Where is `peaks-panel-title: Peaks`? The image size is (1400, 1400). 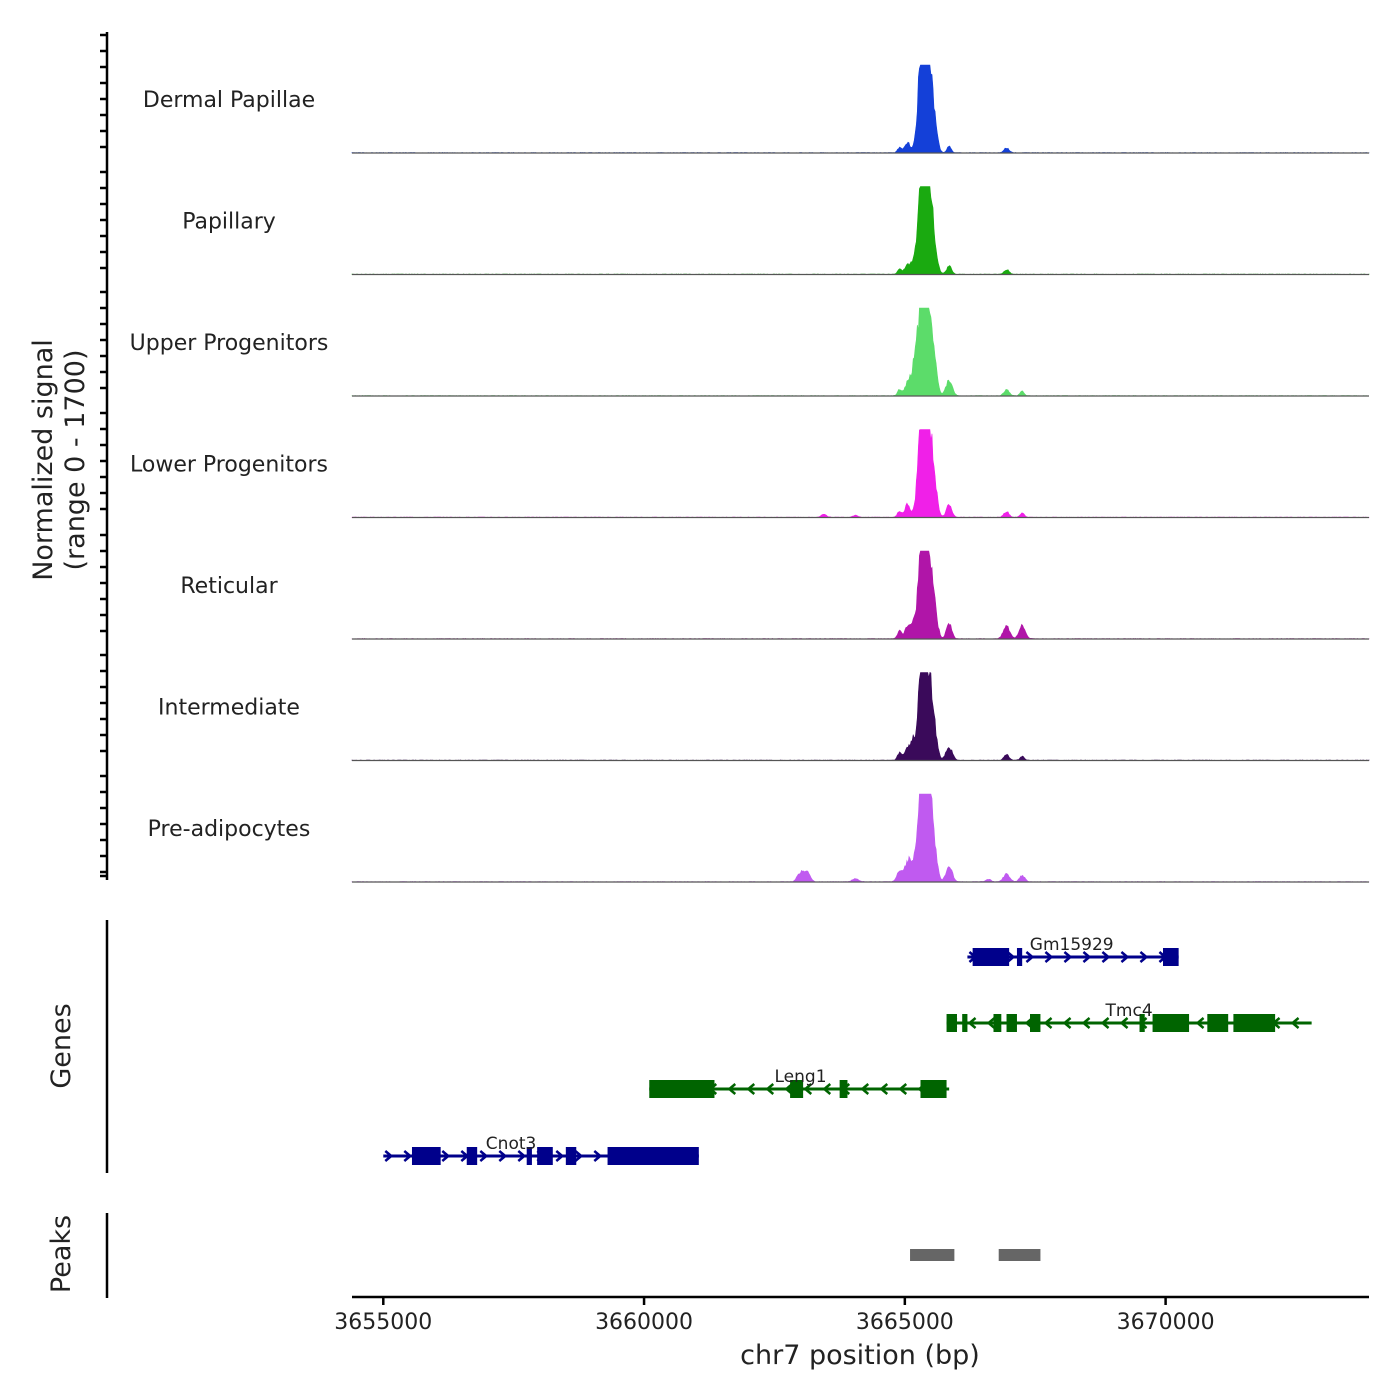
peaks-panel-title: Peaks is located at coordinates (61, 1254).